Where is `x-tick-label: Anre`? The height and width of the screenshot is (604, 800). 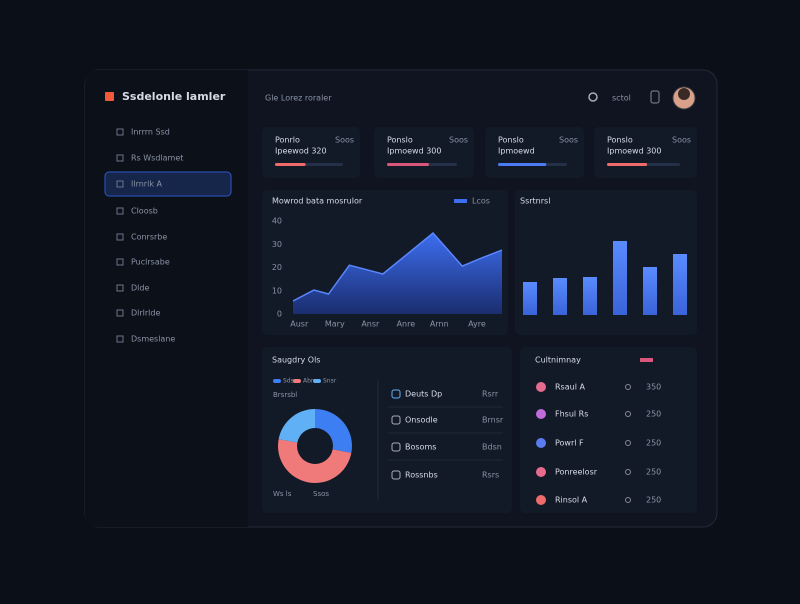 x-tick-label: Anre is located at coordinates (406, 324).